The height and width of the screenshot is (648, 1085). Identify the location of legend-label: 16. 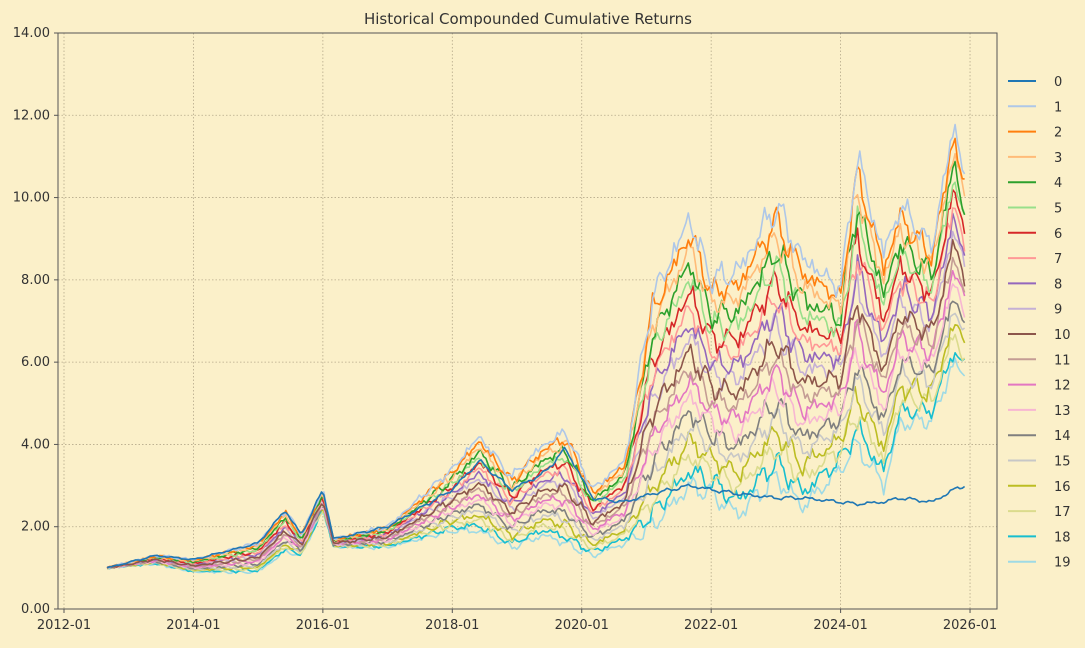
(1062, 487).